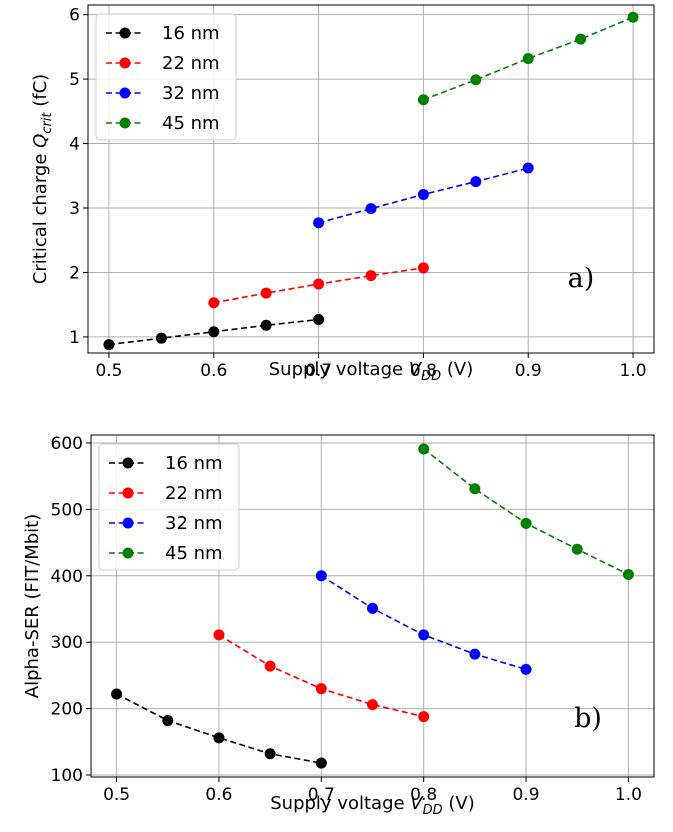  I want to click on panel-annotation: b), so click(588, 718).